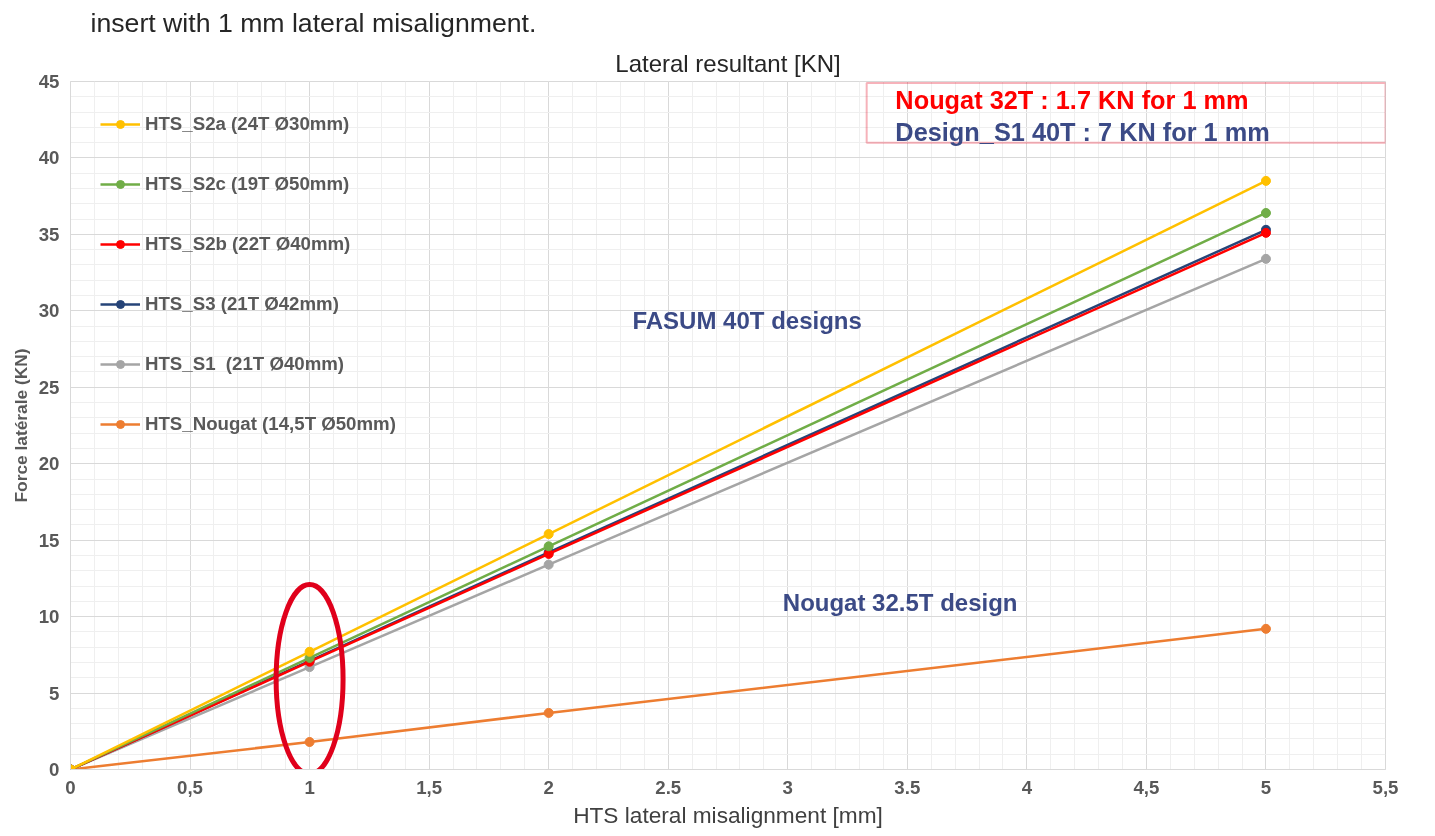  Describe the element at coordinates (900, 603) in the screenshot. I see `annotation: Nougat 32.5T design` at that location.